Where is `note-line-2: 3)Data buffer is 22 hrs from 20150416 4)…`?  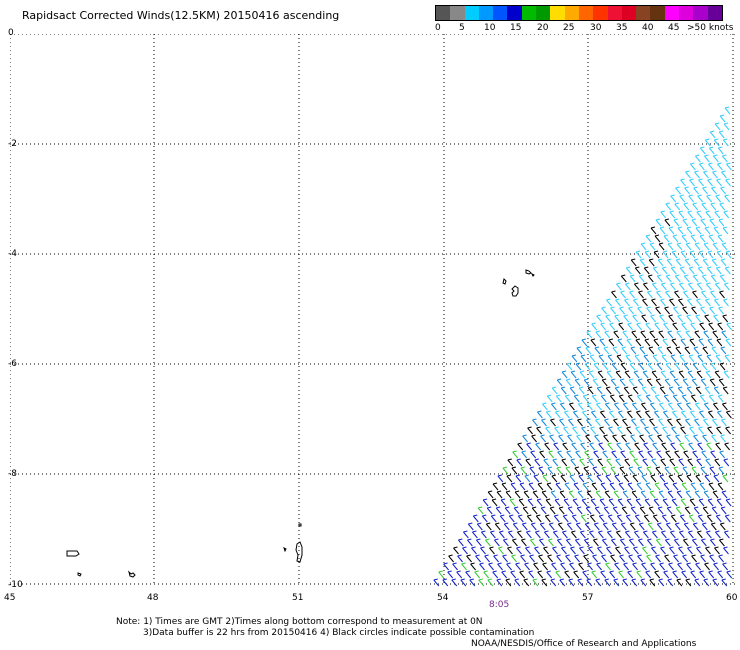 note-line-2: 3)Data buffer is 22 hrs from 20150416 4)… is located at coordinates (339, 633).